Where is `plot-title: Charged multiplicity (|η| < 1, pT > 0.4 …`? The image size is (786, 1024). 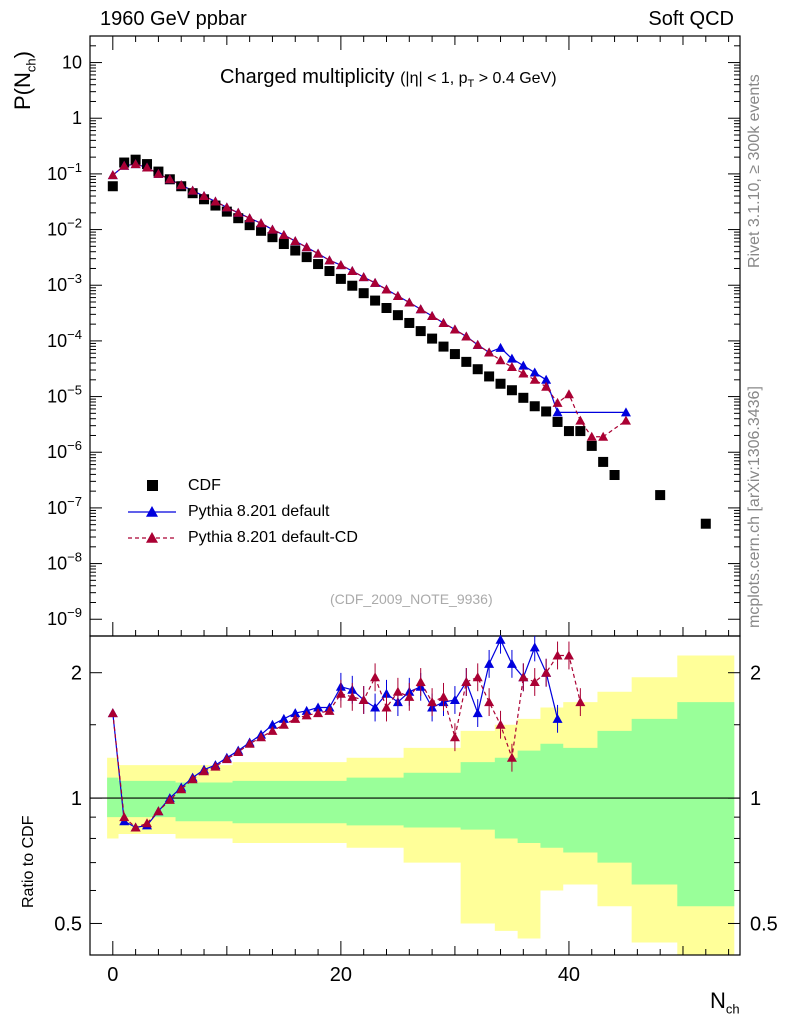 plot-title: Charged multiplicity (|η| < 1, pT > 0.4 … is located at coordinates (388, 78).